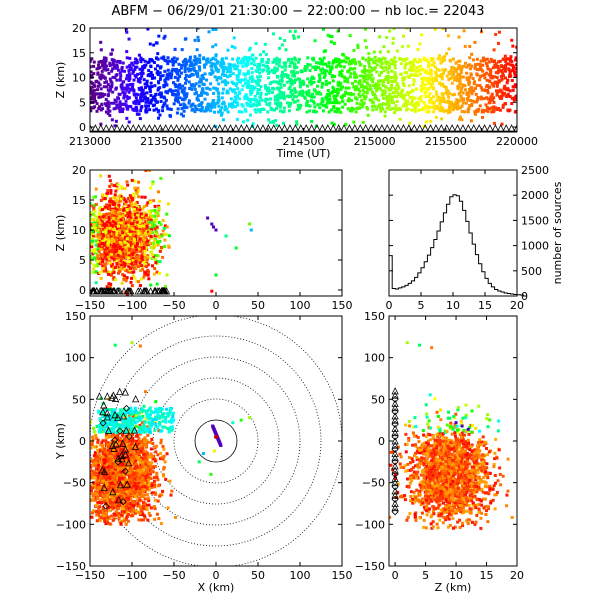 The height and width of the screenshot is (600, 600). I want to click on time-height-xlabel: Time (UT), so click(303, 153).